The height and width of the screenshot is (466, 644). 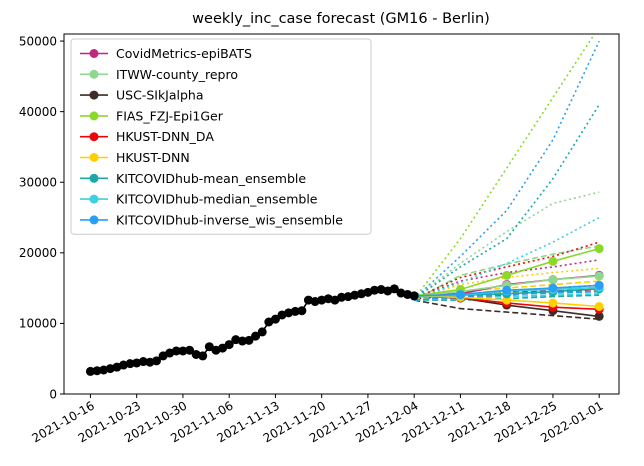 I want to click on chart-title: weekly_inc_case forecast (GM16 - Berlin), so click(x=341, y=19).